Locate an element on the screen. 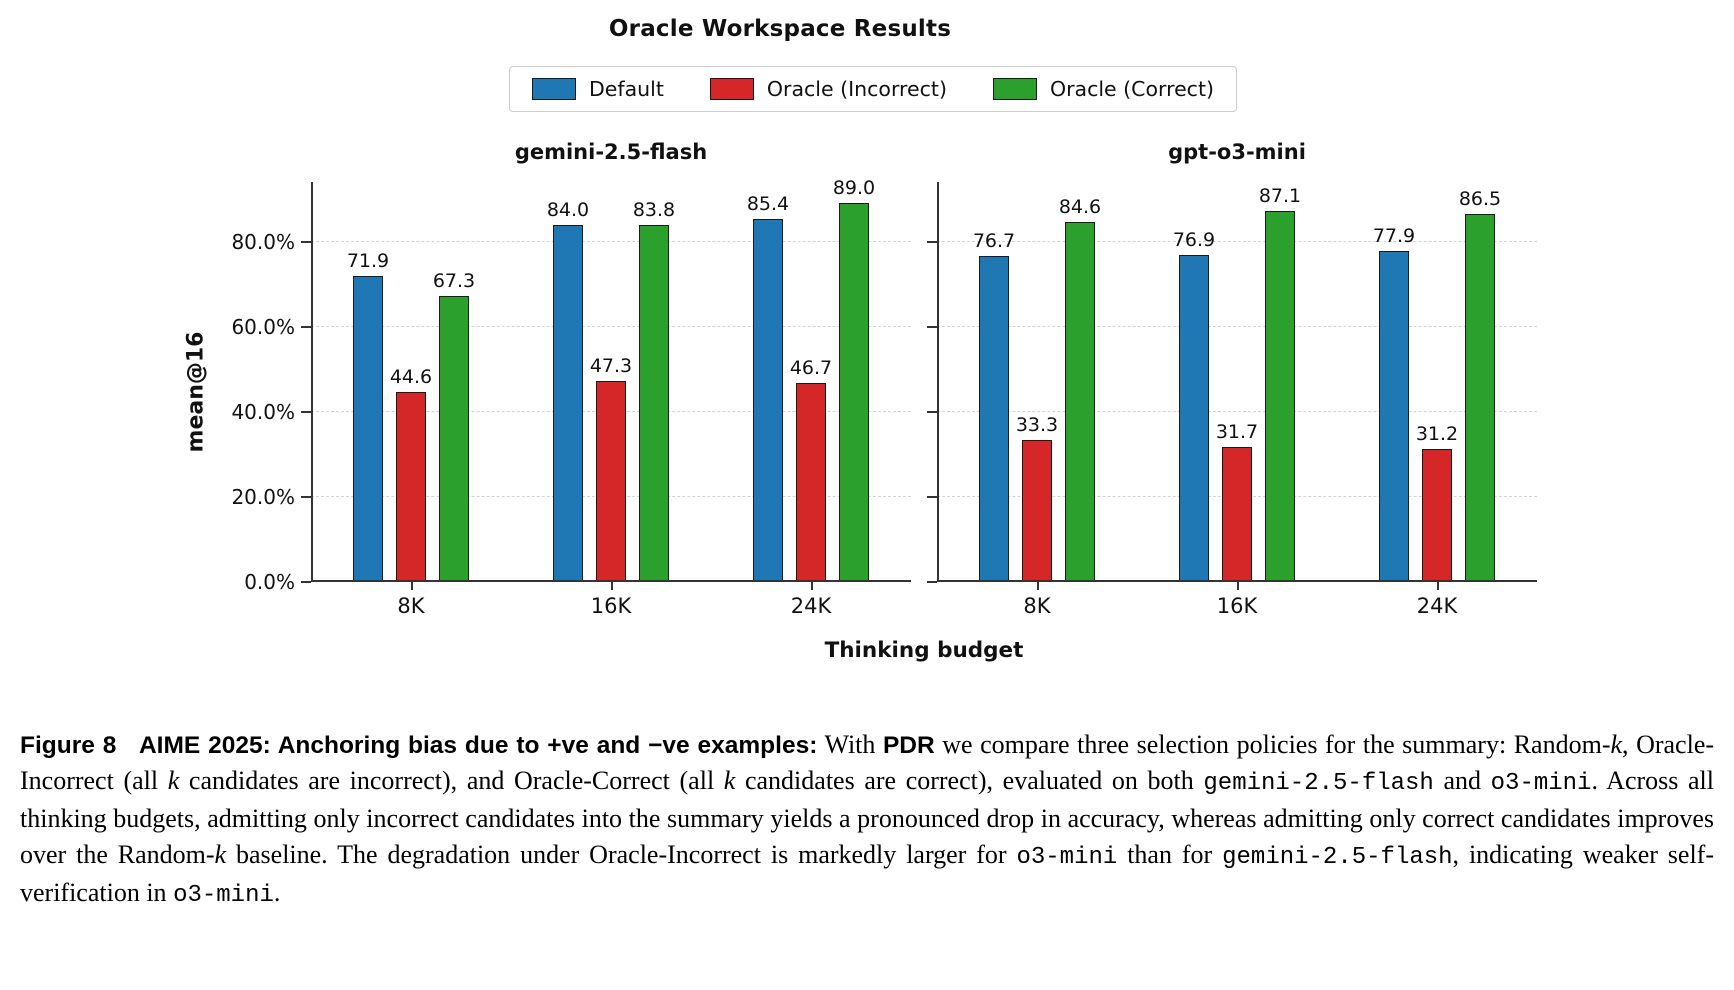 The height and width of the screenshot is (990, 1734). y-axis-spine is located at coordinates (312, 382).